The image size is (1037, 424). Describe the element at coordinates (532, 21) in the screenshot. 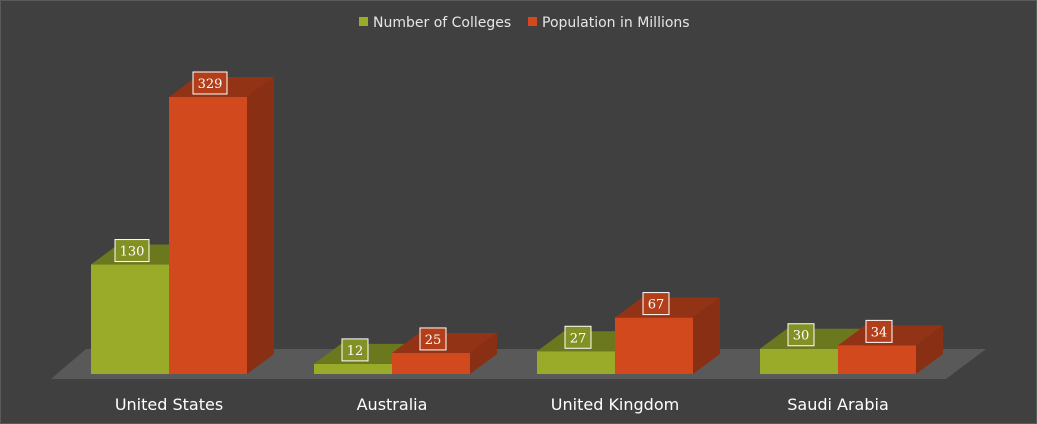

I see `legend-swatch-population-in-millions` at that location.